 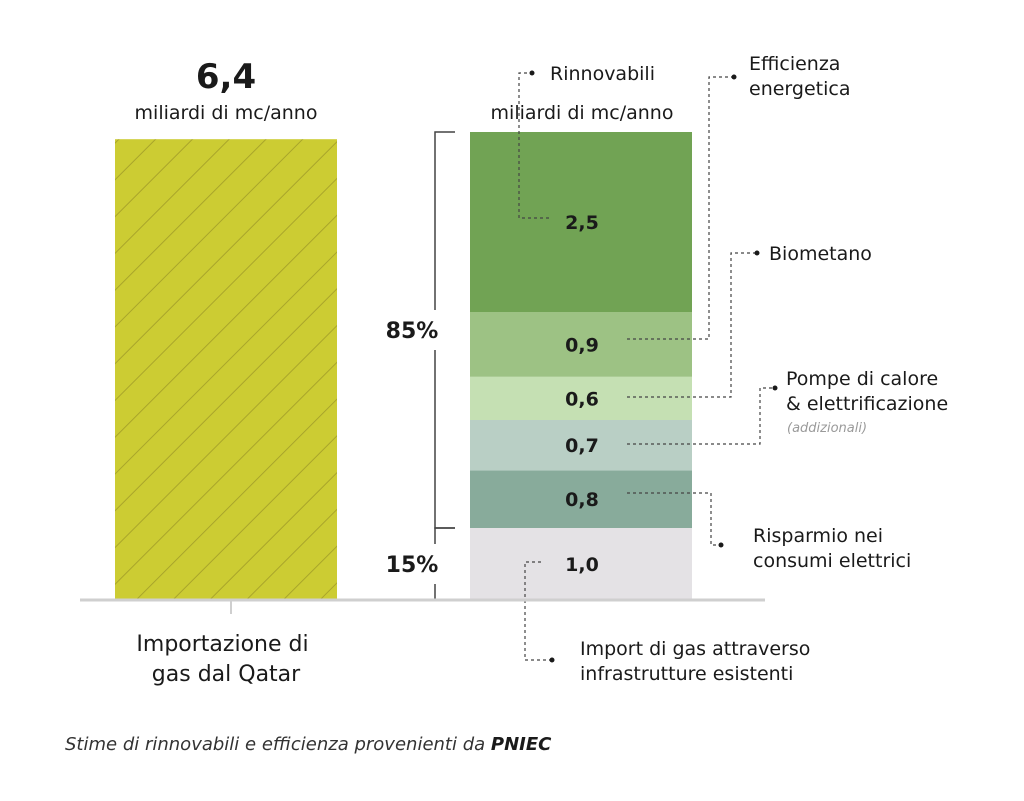 I want to click on right-bar-unit: miliardi di mc/anno, so click(x=582, y=113).